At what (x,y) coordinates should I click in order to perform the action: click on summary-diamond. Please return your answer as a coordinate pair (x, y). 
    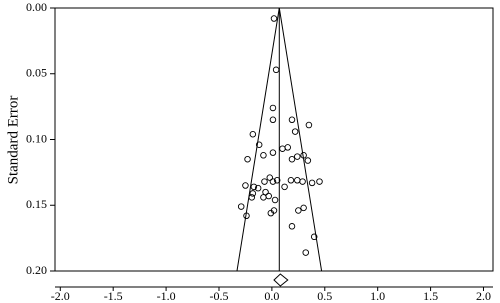
    Looking at the image, I should click on (281, 280).